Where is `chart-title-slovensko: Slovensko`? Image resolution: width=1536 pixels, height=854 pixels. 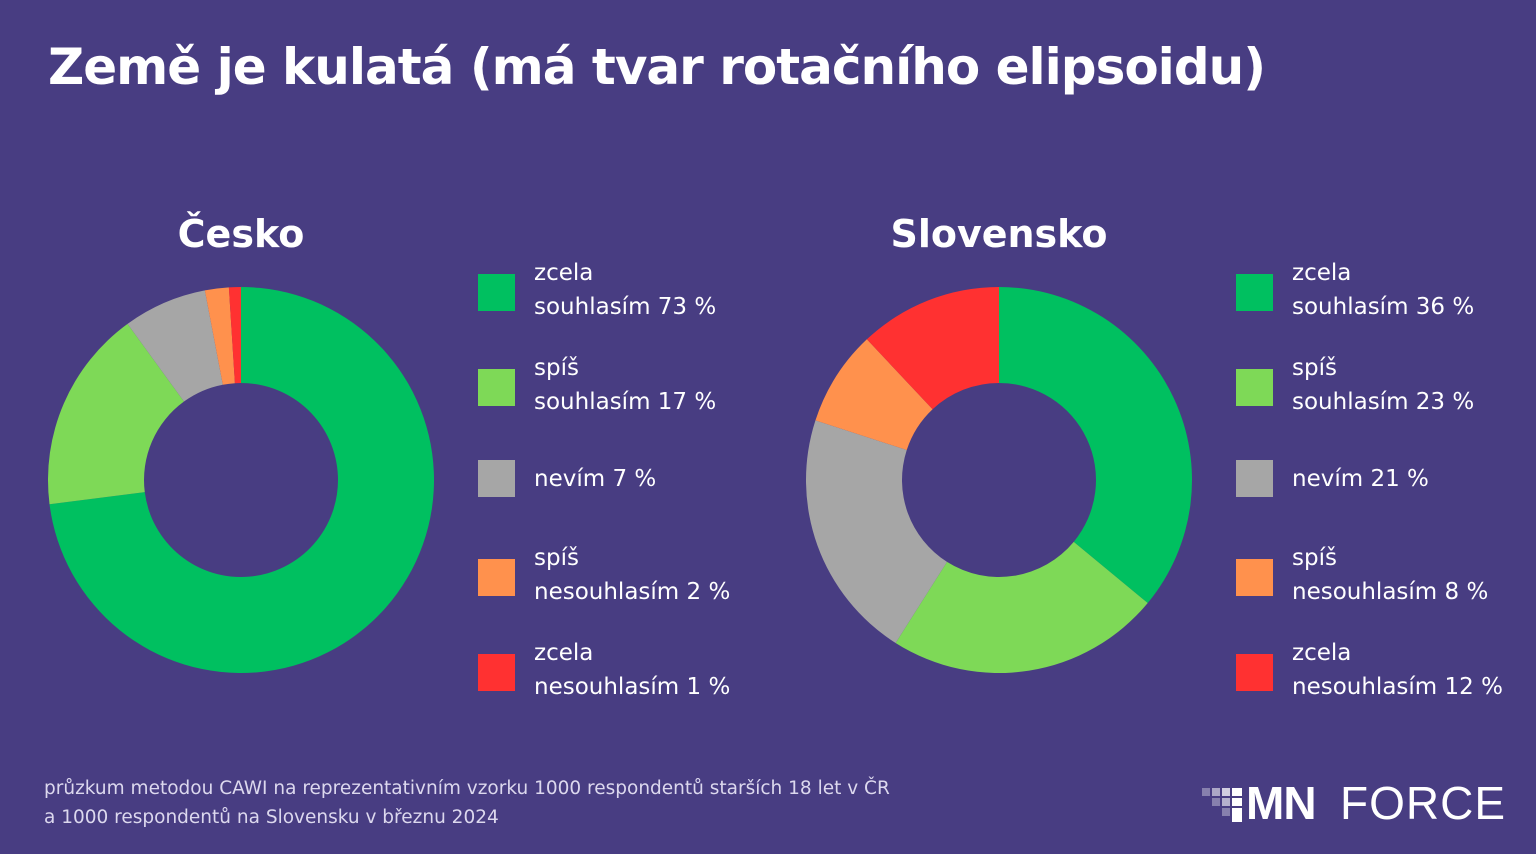
chart-title-slovensko: Slovensko is located at coordinates (999, 234).